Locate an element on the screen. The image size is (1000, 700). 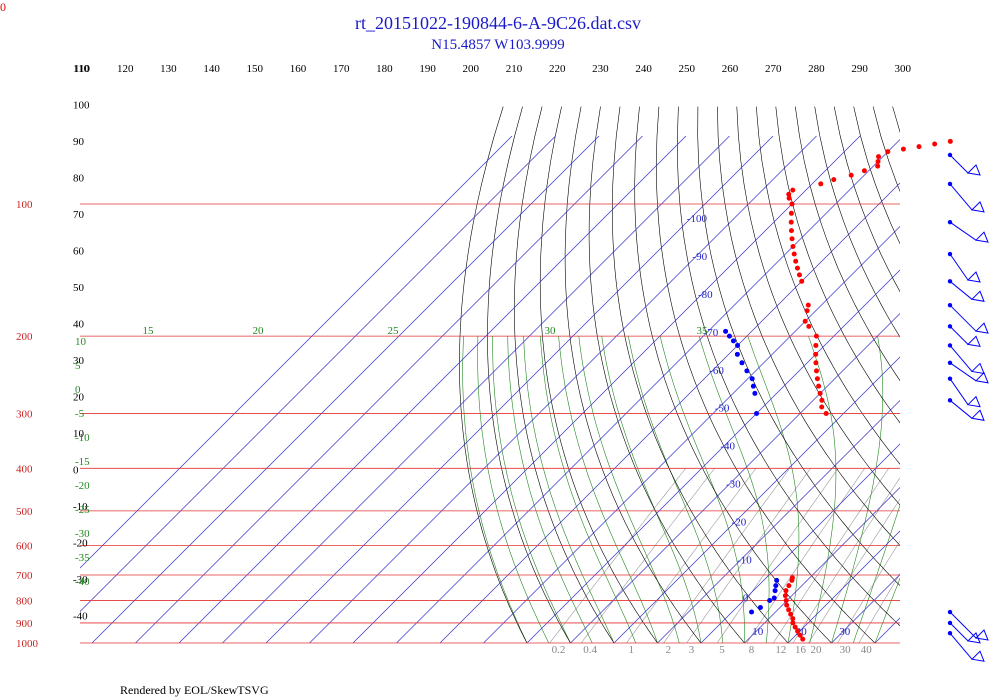
dry-adiabat-left-label: 70 is located at coordinates (79, 215).